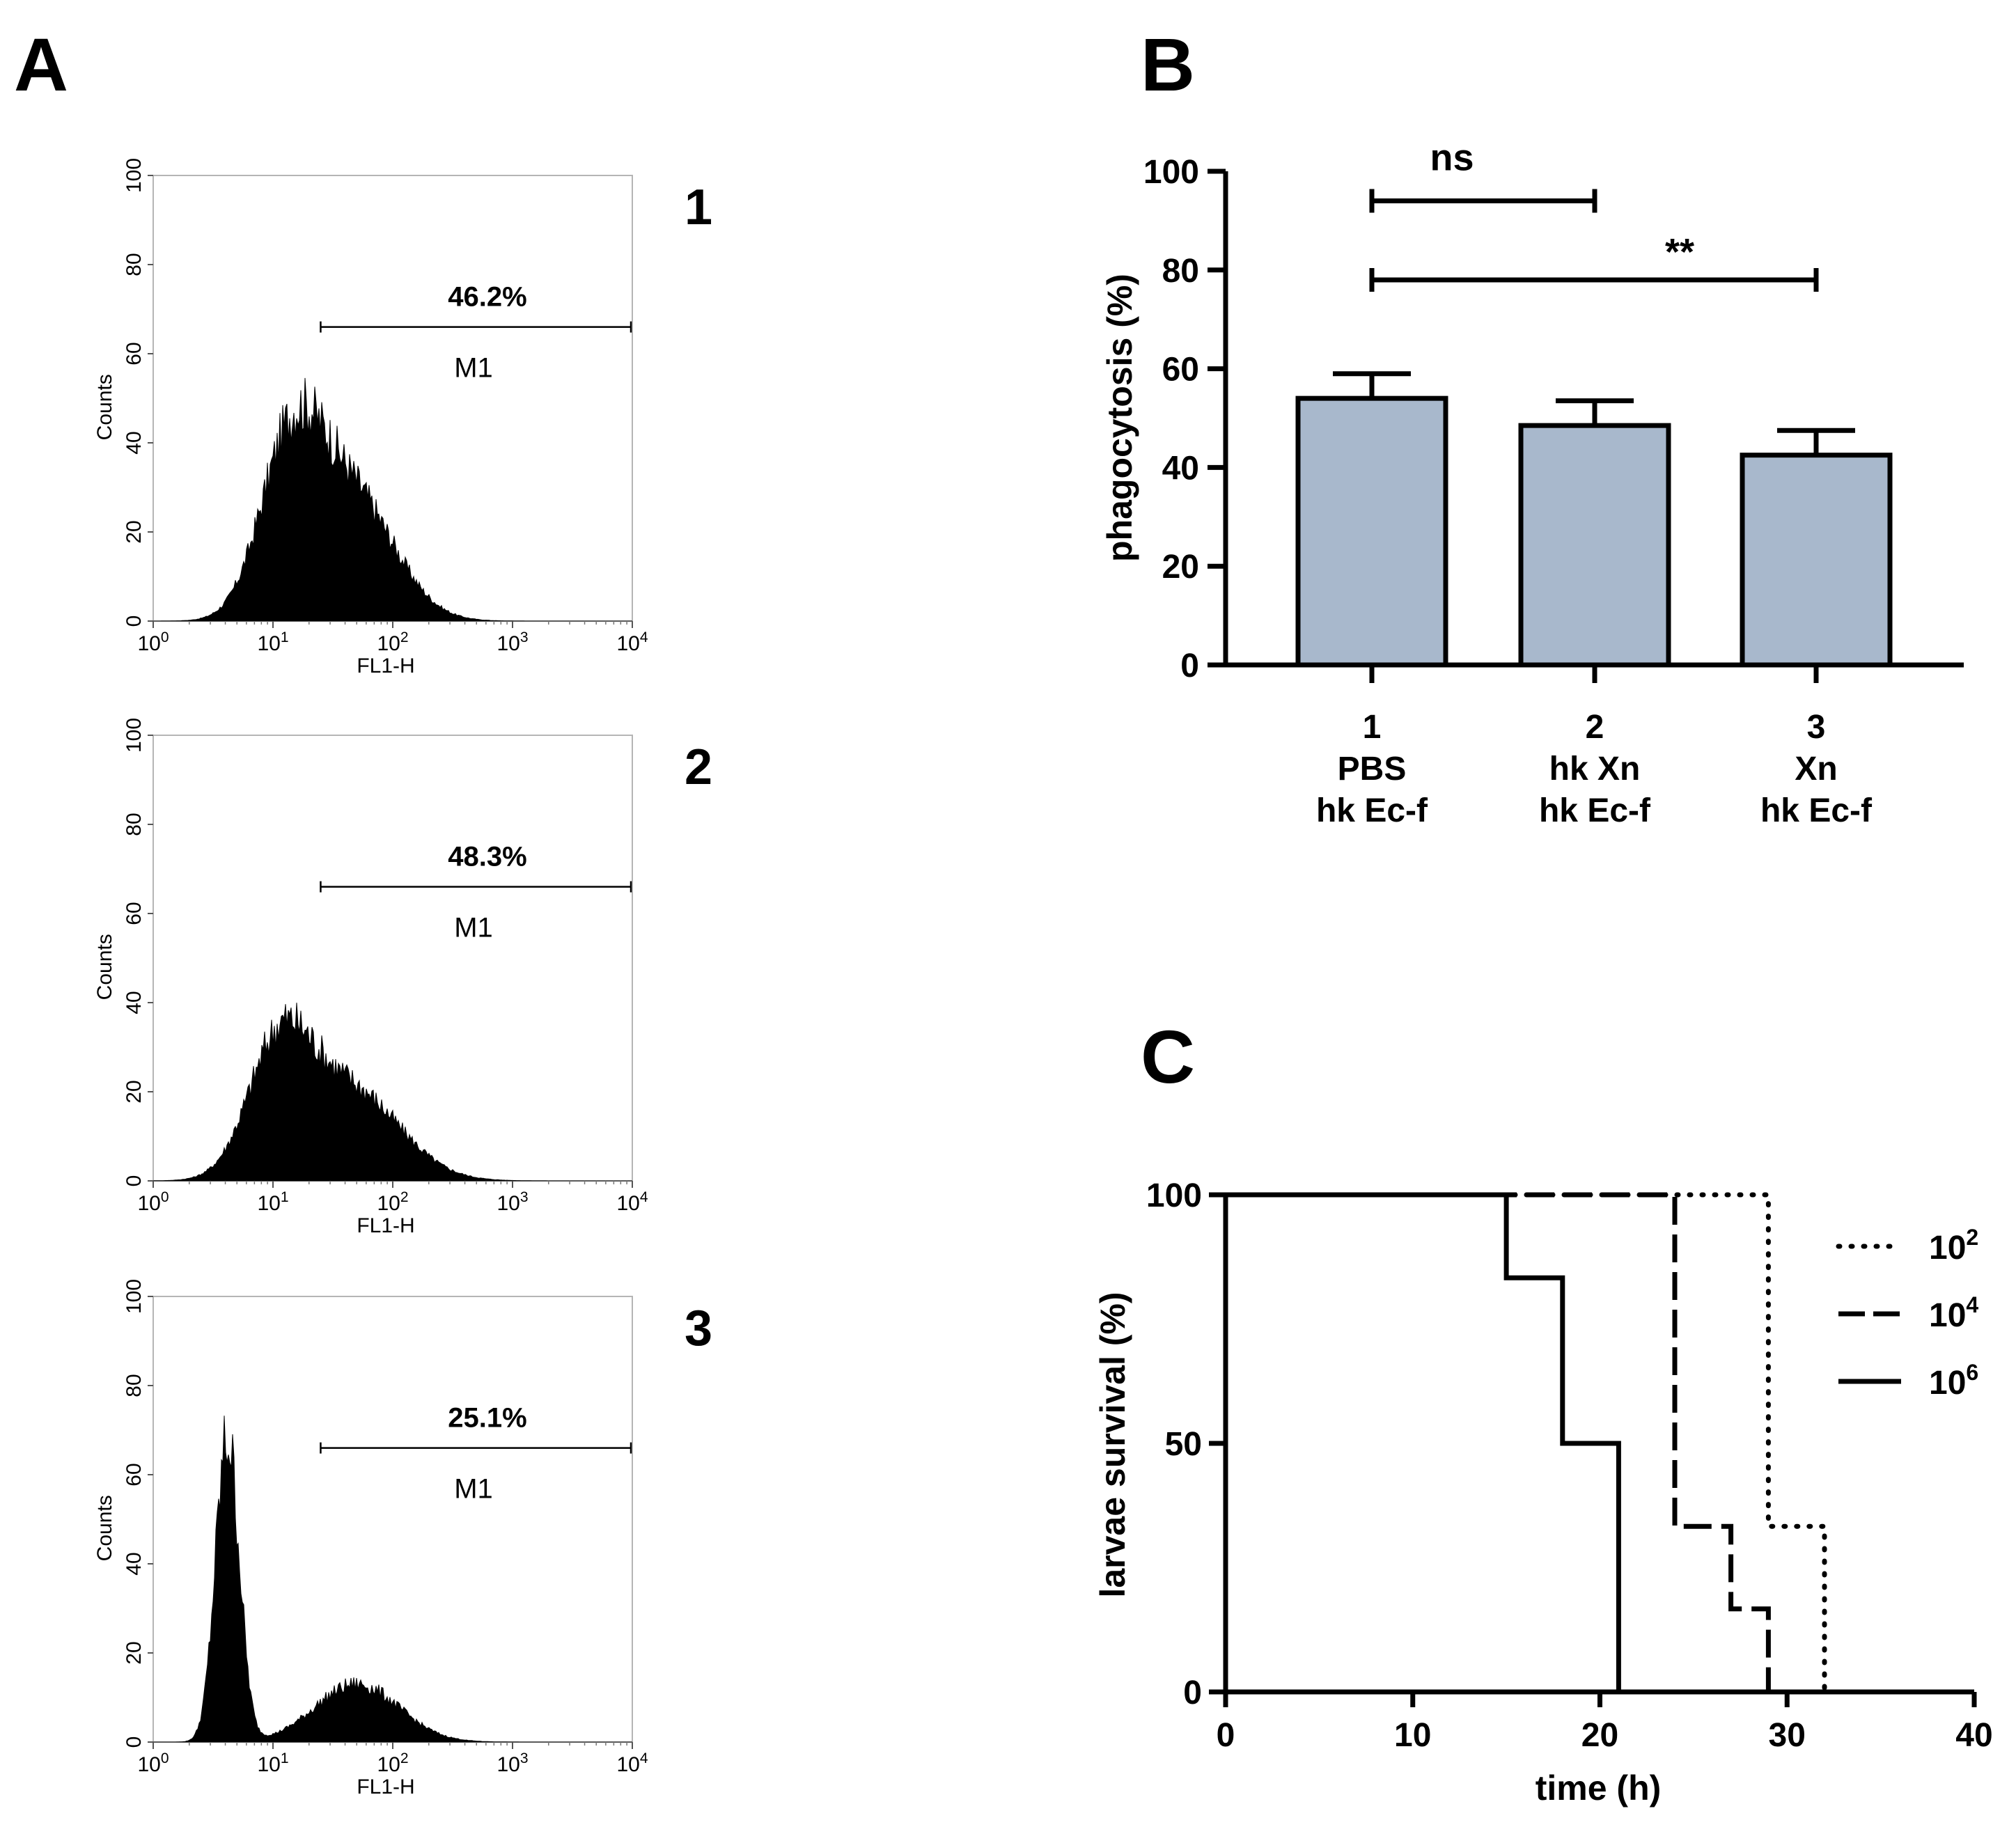  What do you see at coordinates (1953, 1246) in the screenshot?
I see `legend-label: 102` at bounding box center [1953, 1246].